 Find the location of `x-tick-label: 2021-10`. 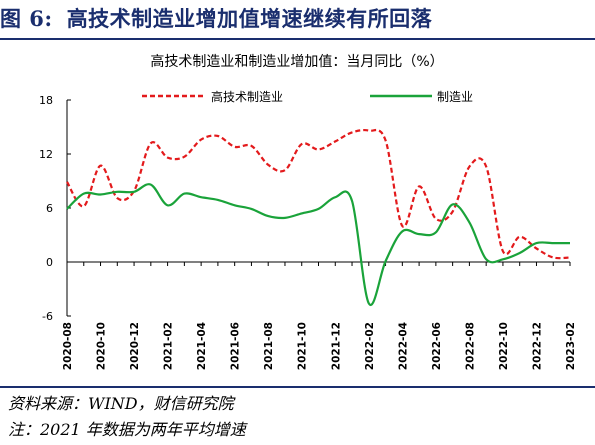

x-tick-label: 2021-10 is located at coordinates (303, 346).